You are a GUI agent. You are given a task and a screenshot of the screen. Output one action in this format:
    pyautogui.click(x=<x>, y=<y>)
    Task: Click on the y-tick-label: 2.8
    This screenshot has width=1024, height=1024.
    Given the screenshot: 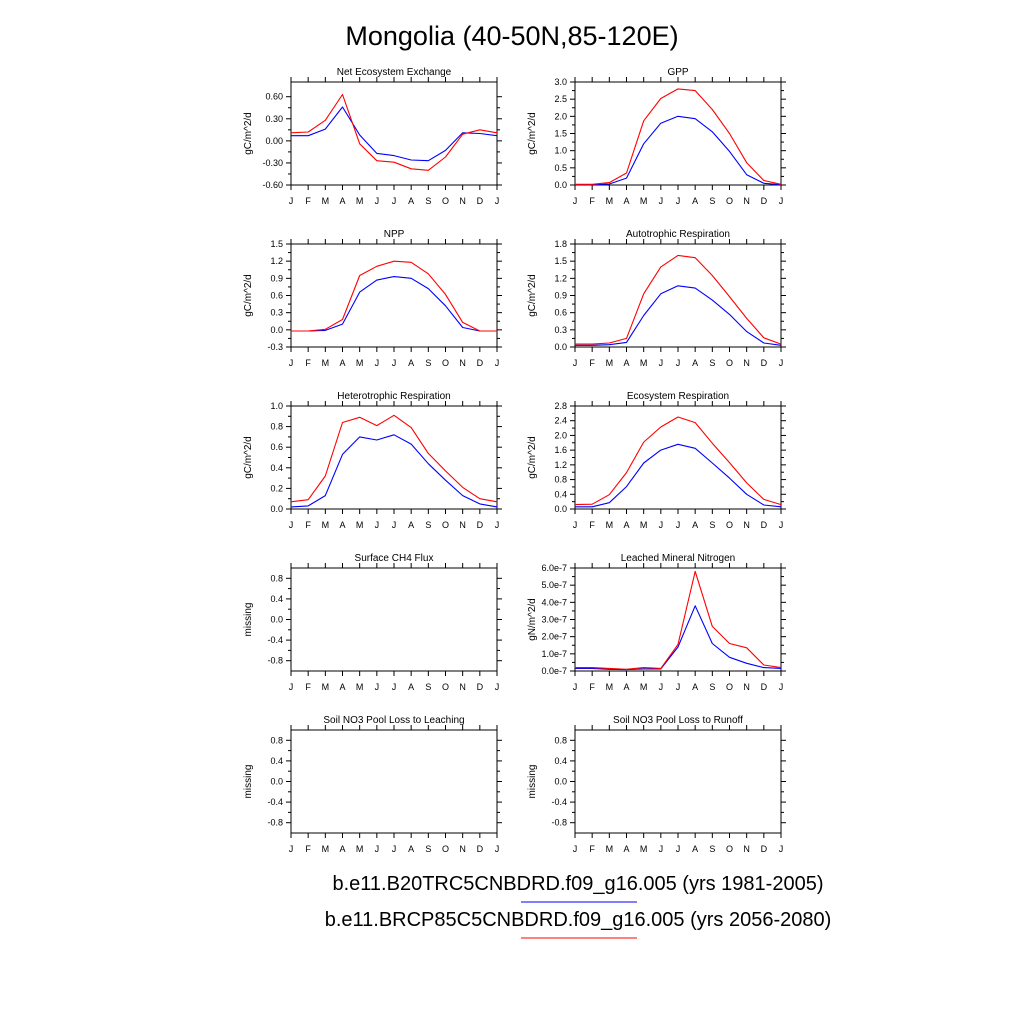 What is the action you would take?
    pyautogui.click(x=560, y=406)
    